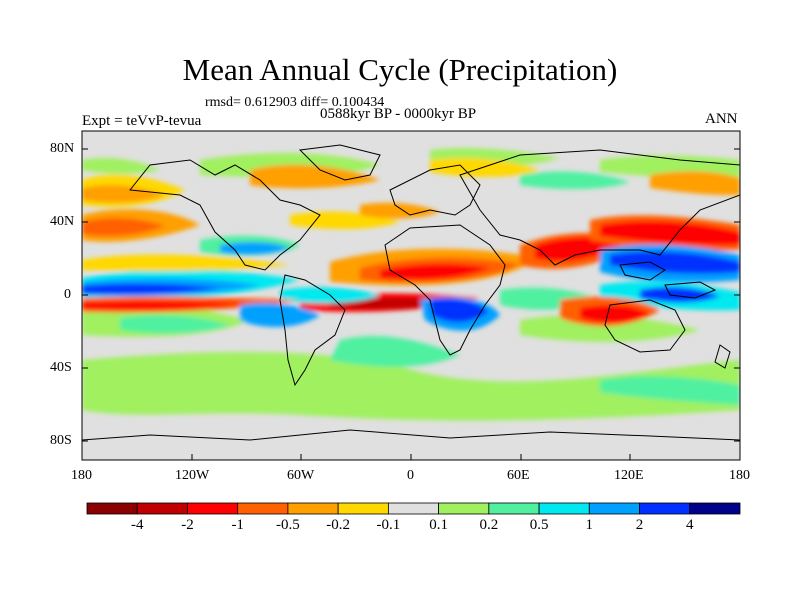 This screenshot has width=800, height=600. I want to click on lon-label-120w: 120W, so click(192, 475).